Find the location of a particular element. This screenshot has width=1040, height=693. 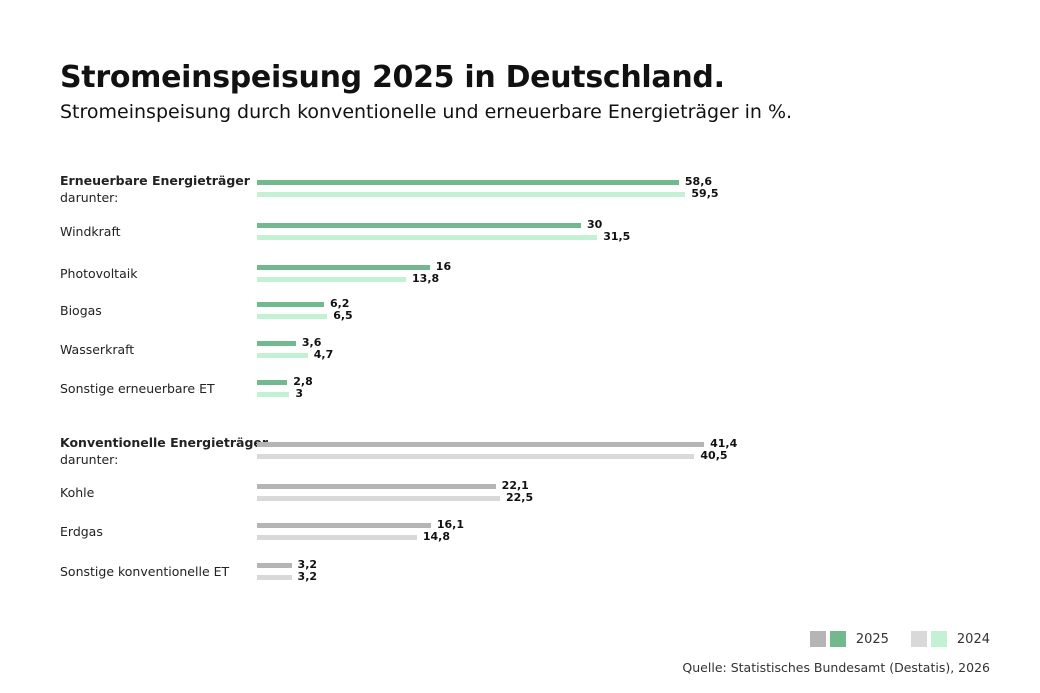

data-label: 22,1 is located at coordinates (515, 485).